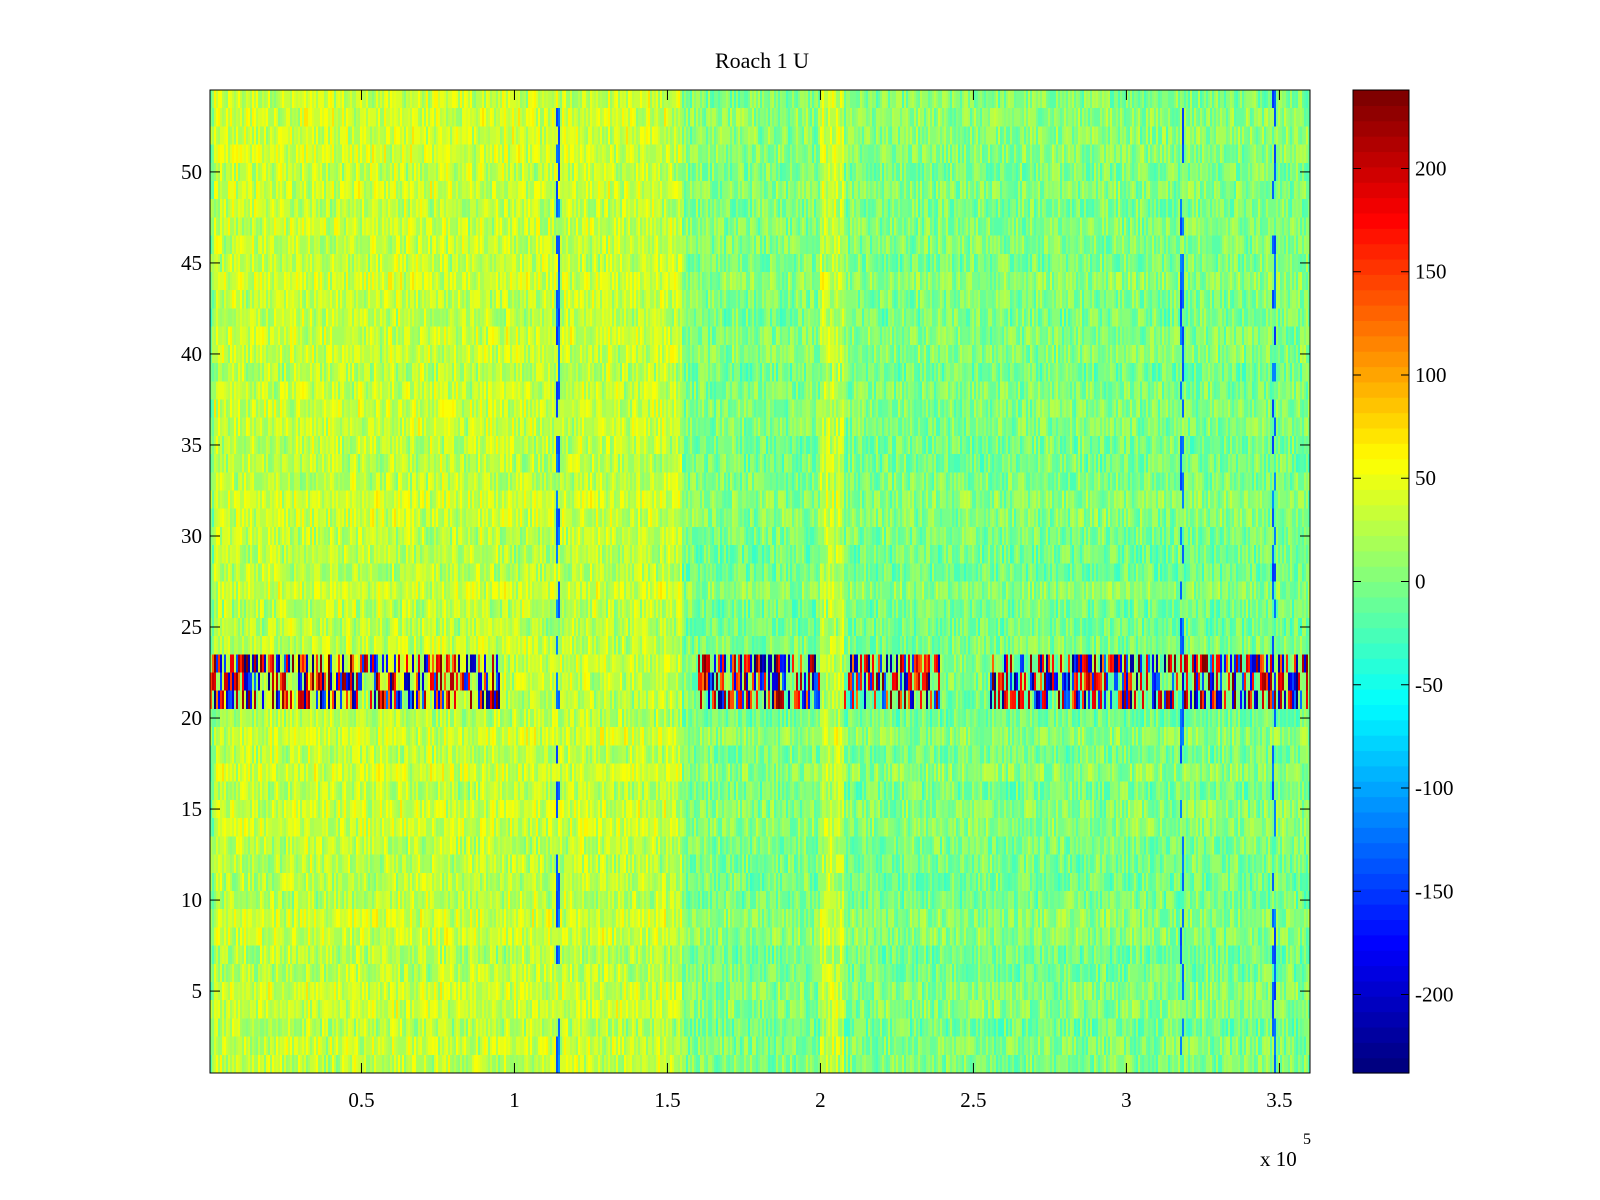  I want to click on y-tick-label: 30, so click(191, 536).